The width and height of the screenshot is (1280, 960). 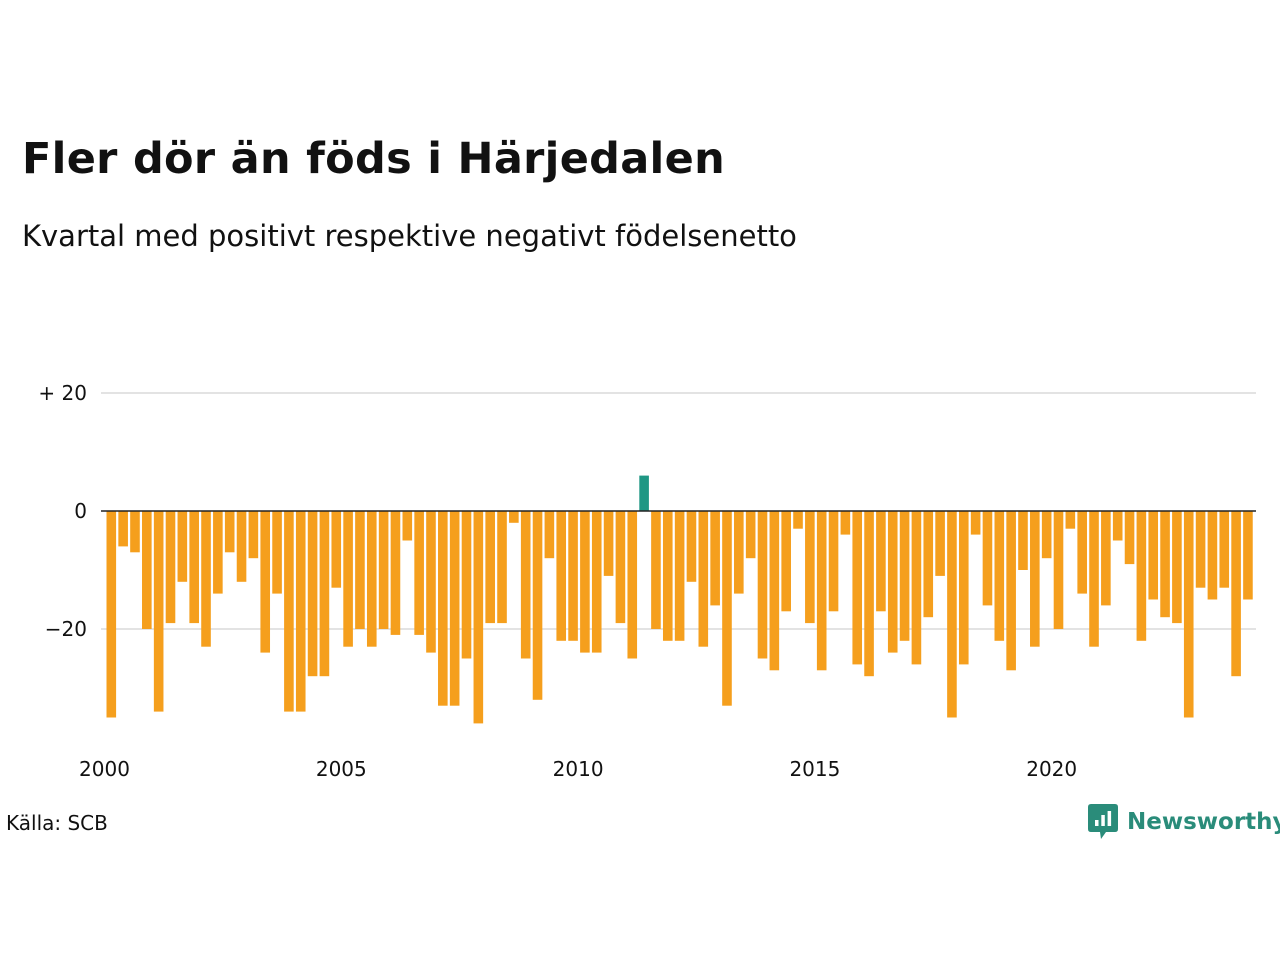 What do you see at coordinates (66, 629) in the screenshot?
I see `y-tick-label: −20` at bounding box center [66, 629].